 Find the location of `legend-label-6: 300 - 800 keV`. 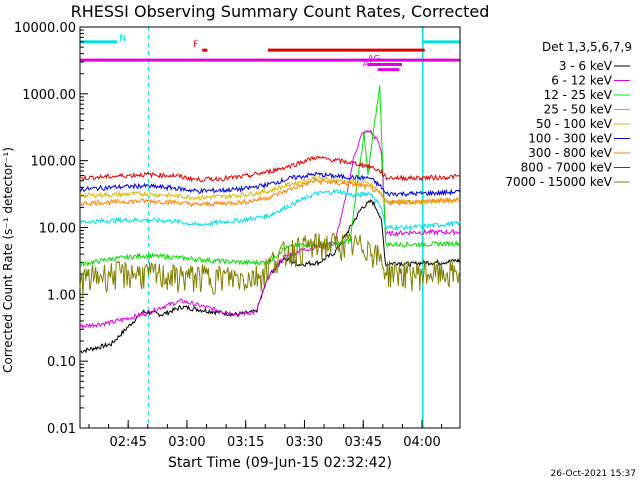

legend-label-6: 300 - 800 keV is located at coordinates (570, 153).